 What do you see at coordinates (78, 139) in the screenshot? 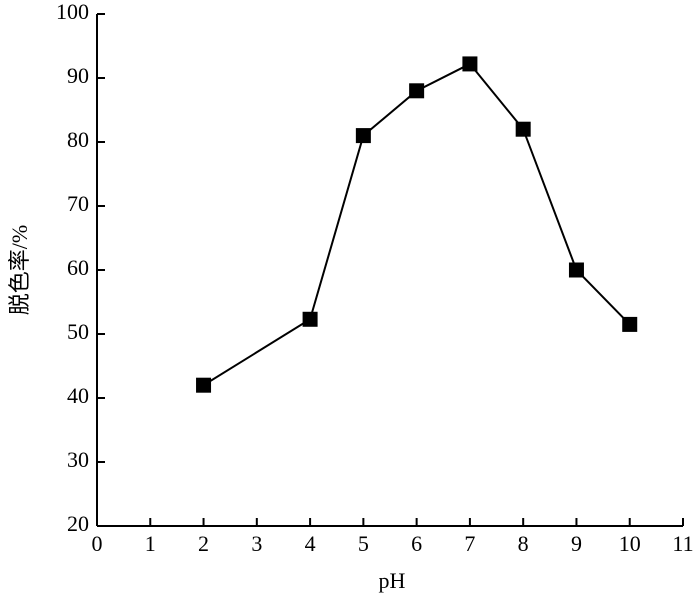
I see `y-tick-label: 80` at bounding box center [78, 139].